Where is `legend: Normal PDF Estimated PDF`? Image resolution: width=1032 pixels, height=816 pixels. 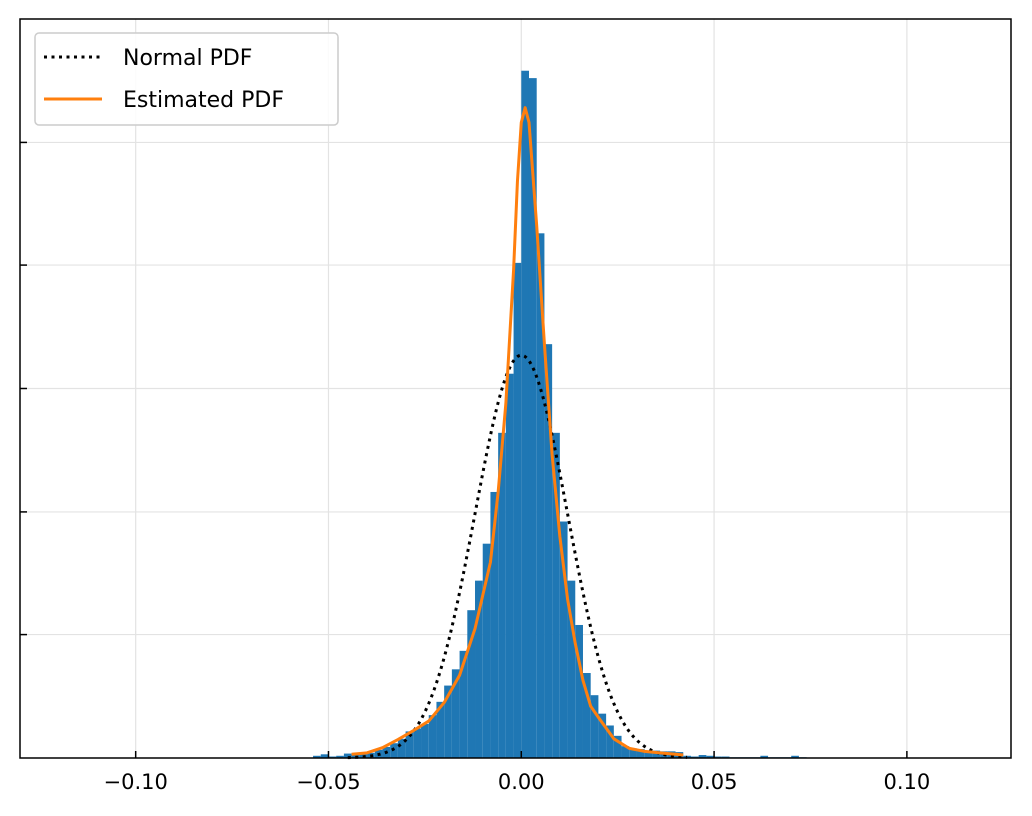
legend: Normal PDF Estimated PDF is located at coordinates (186, 79).